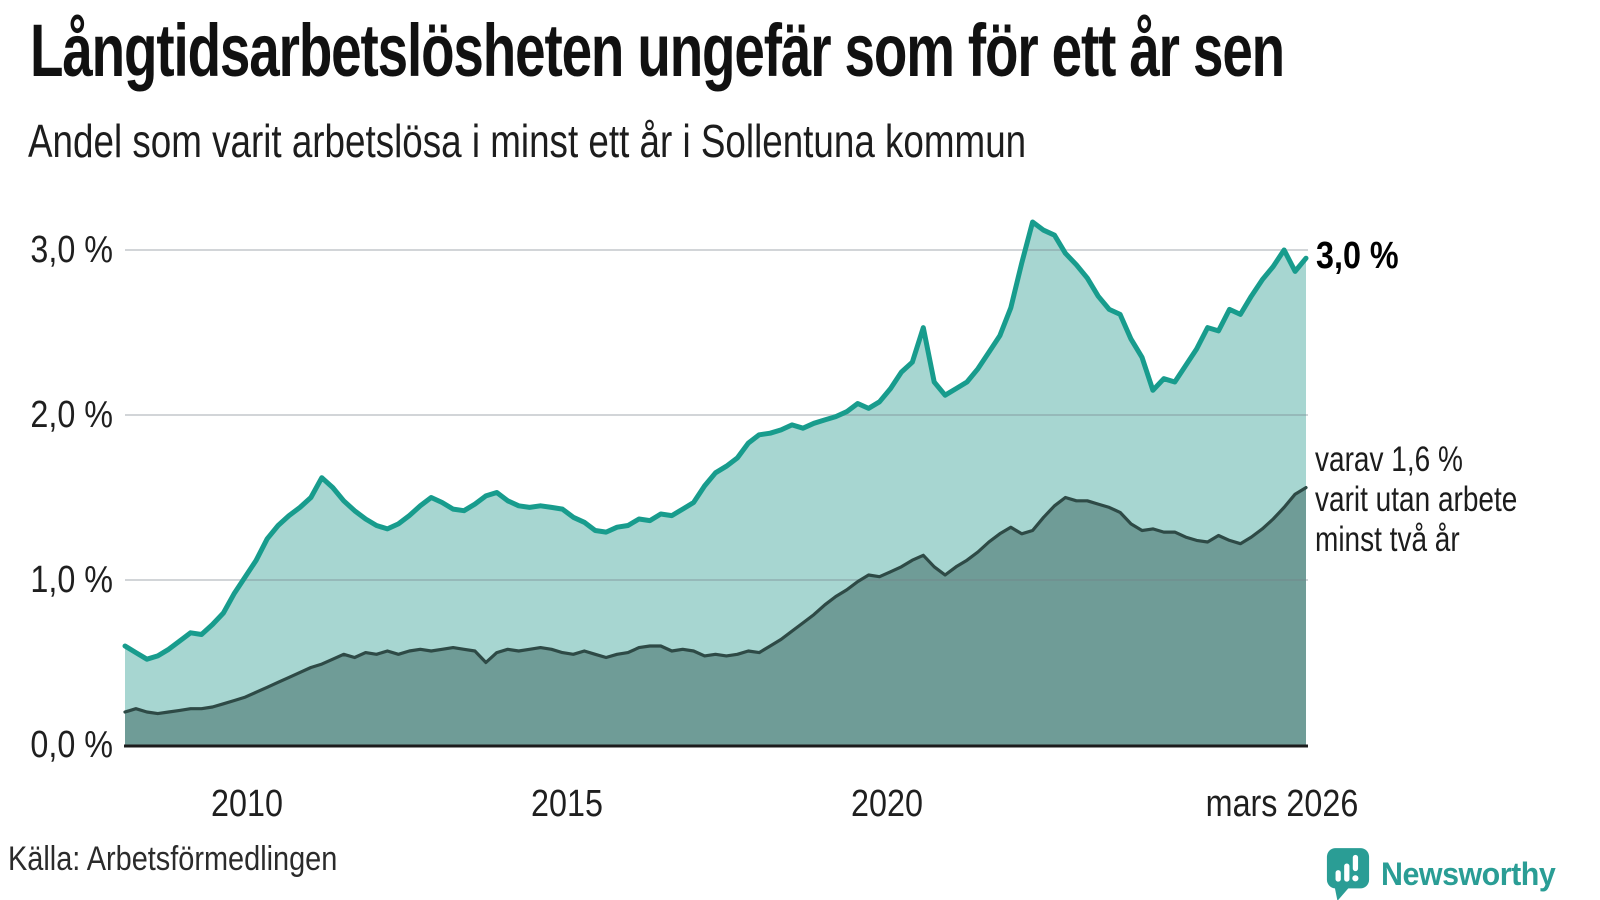  Describe the element at coordinates (71, 250) in the screenshot. I see `y-axis-tick-label: 3,0 %` at that location.